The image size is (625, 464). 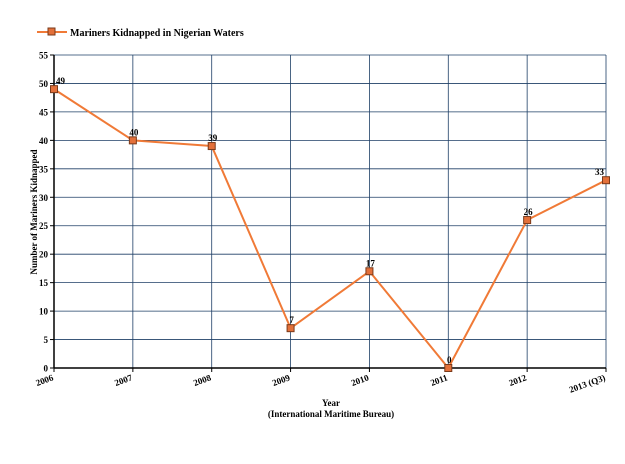 I want to click on legend: Mariners Kidnapped in Nigerian Waters, so click(x=140, y=33).